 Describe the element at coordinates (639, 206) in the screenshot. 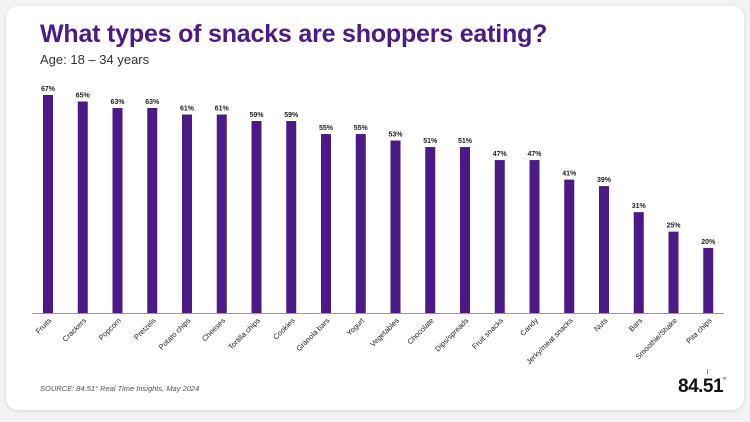

I see `data-label: 31%` at that location.